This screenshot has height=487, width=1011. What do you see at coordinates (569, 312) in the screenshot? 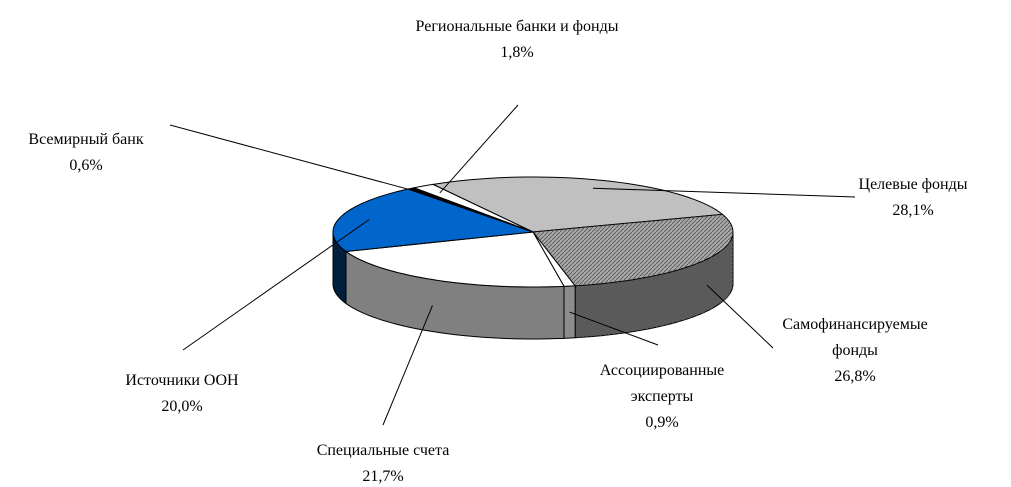
I see `slice-side` at bounding box center [569, 312].